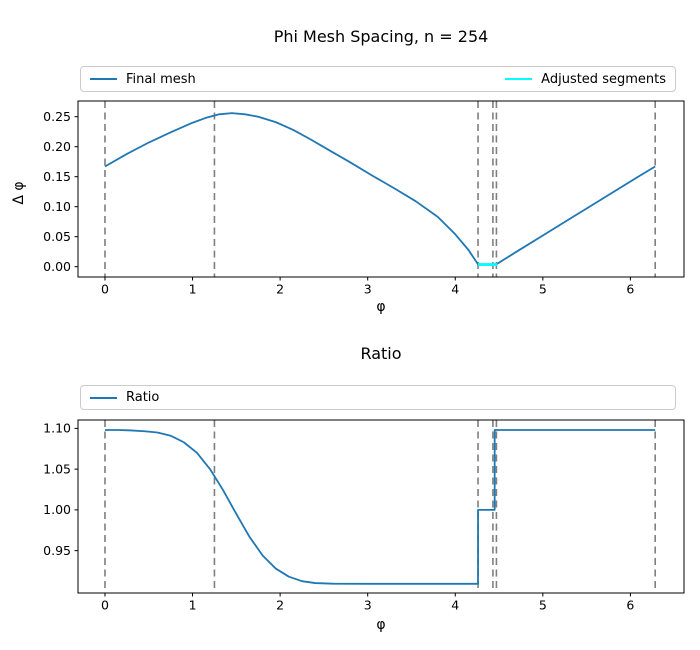  Describe the element at coordinates (381, 307) in the screenshot. I see `top-x-axis-label: φ` at that location.